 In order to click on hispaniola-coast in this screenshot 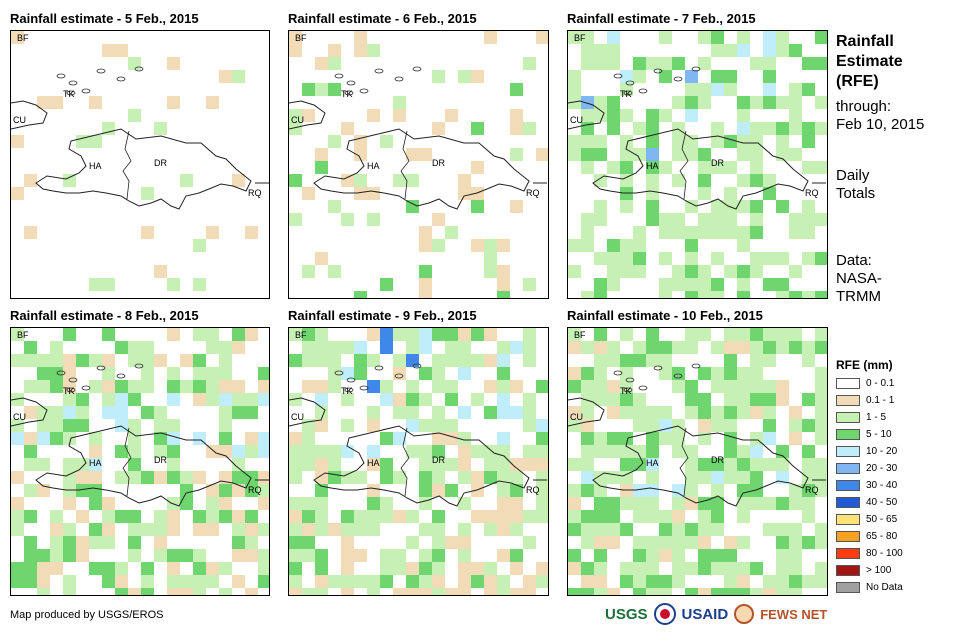, I will do `click(143, 466)`.